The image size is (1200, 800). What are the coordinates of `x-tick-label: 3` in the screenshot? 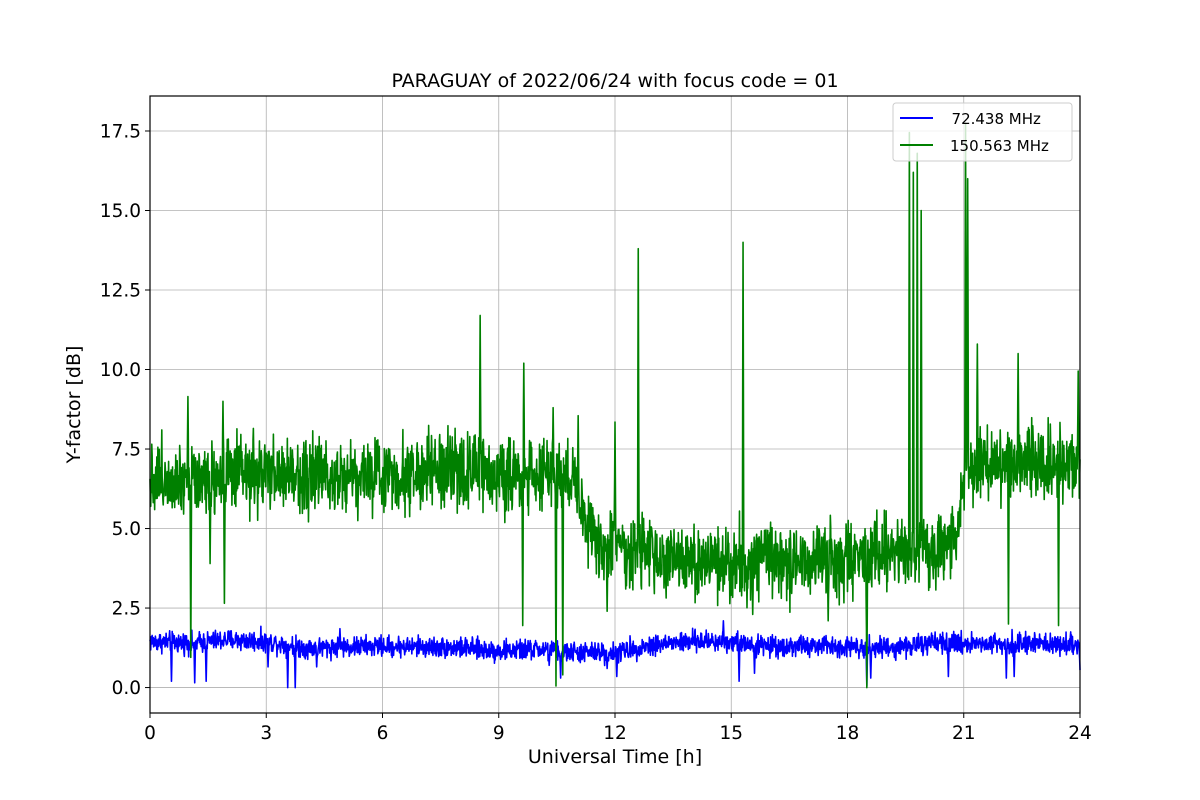 It's located at (266, 733).